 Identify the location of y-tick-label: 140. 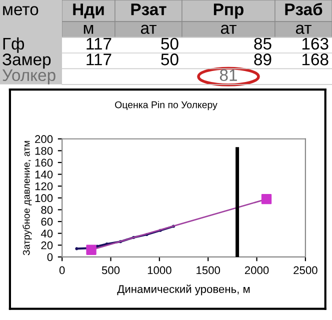
(44, 174).